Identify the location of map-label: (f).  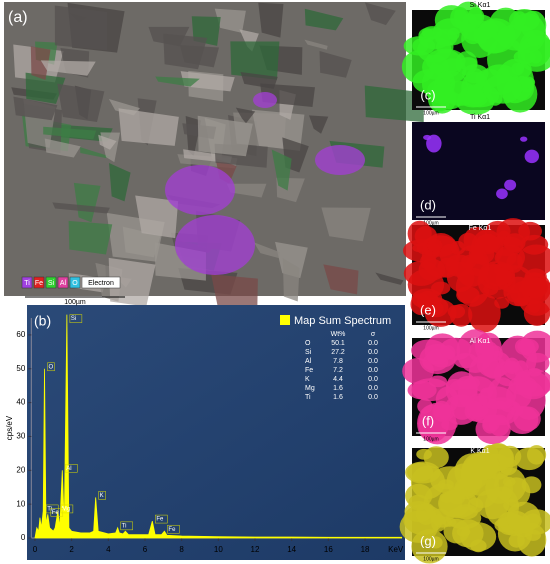
(428, 420).